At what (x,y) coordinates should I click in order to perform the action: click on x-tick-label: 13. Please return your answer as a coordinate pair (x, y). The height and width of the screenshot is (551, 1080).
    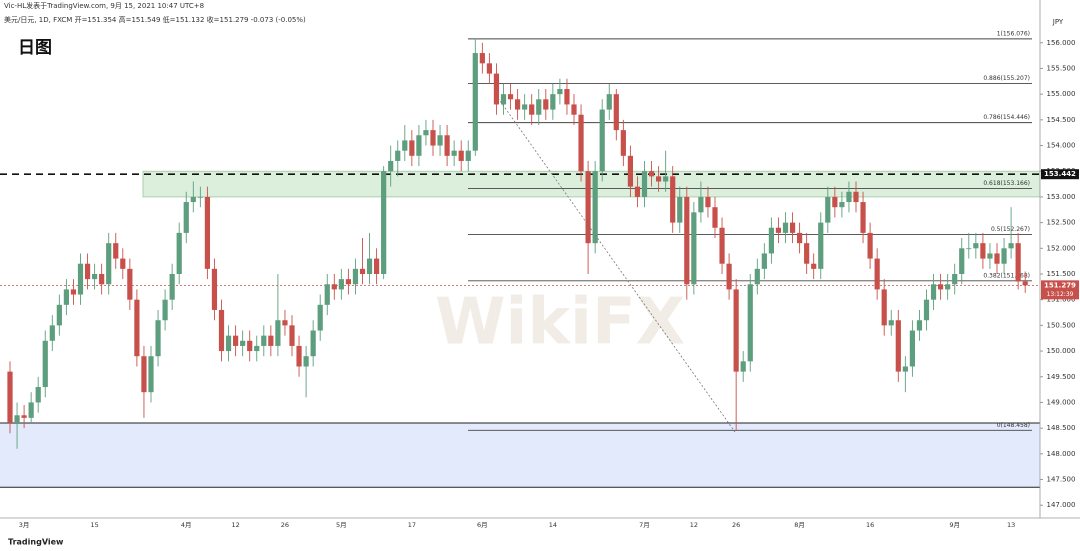
    Looking at the image, I should click on (1011, 525).